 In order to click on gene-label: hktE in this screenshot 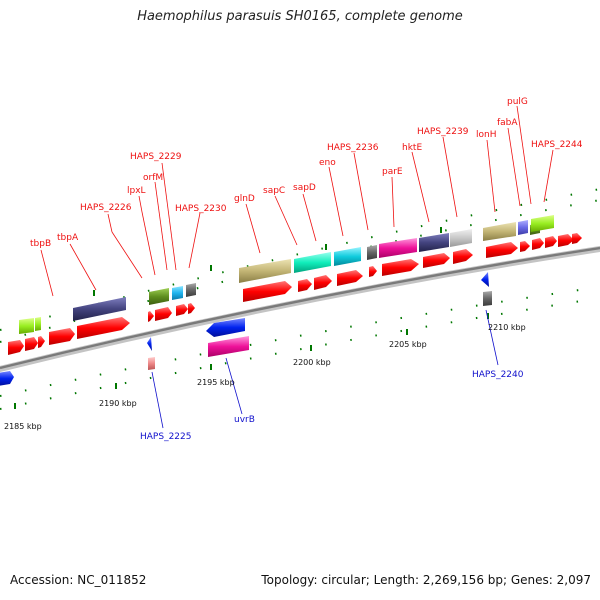, I will do `click(412, 148)`.